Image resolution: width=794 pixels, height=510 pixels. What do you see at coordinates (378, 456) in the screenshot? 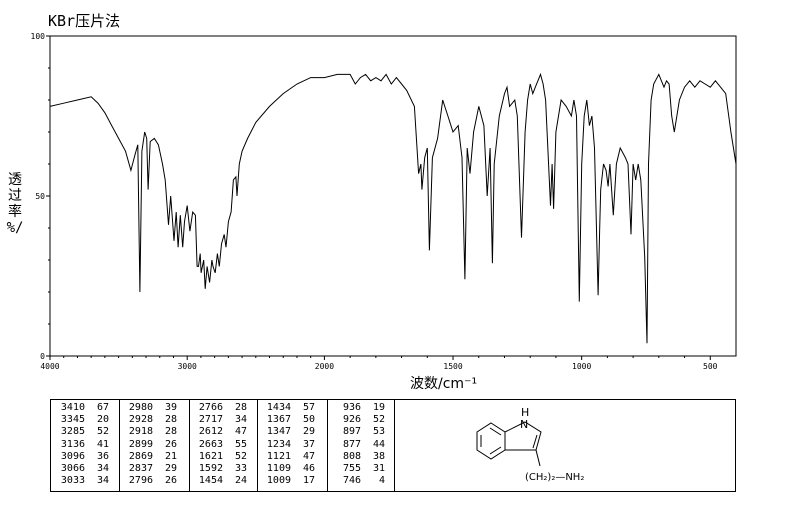
I see `peak-transmittance: 38` at bounding box center [378, 456].